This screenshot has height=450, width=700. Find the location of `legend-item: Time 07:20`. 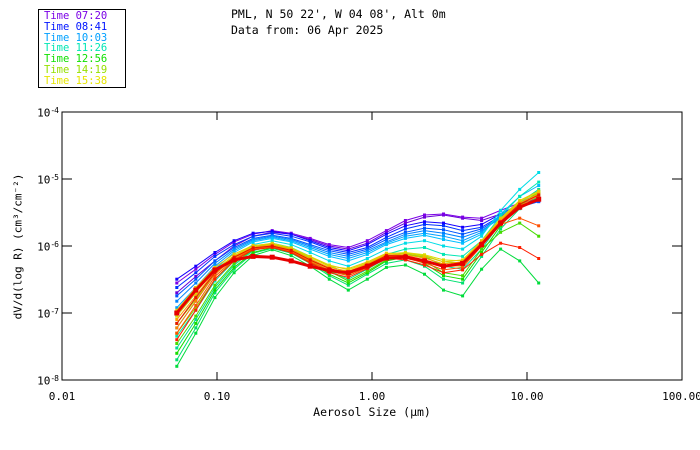

legend-item: Time 07:20 is located at coordinates (76, 16).